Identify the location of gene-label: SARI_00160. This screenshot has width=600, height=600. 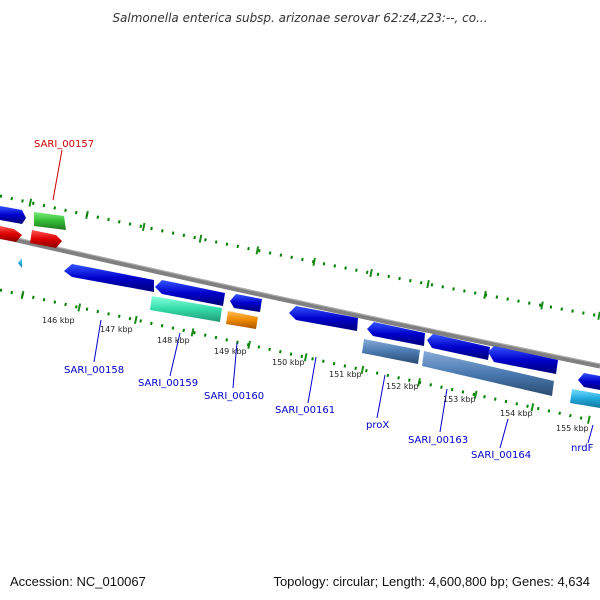
(234, 396).